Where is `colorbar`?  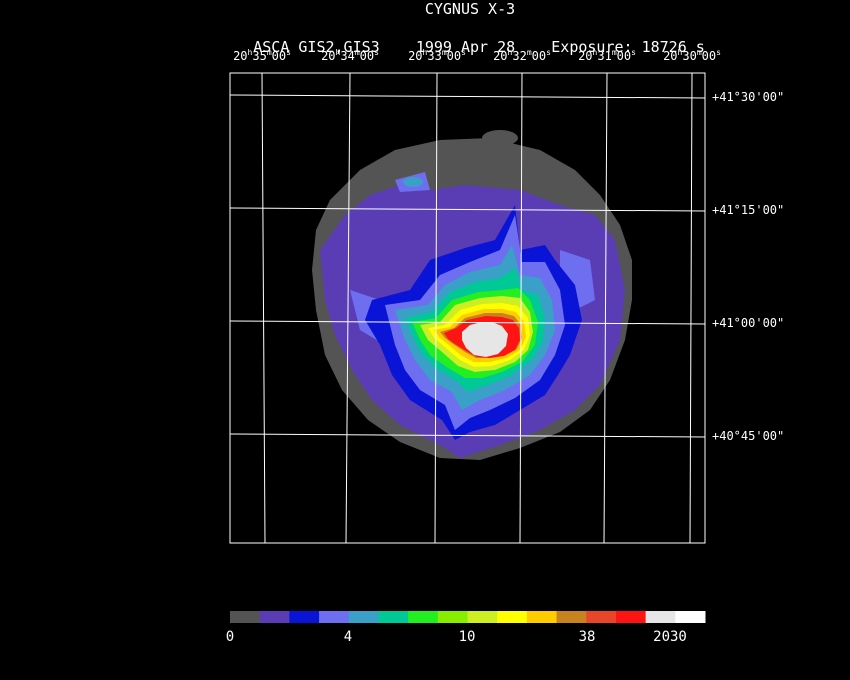 colorbar is located at coordinates (468, 617).